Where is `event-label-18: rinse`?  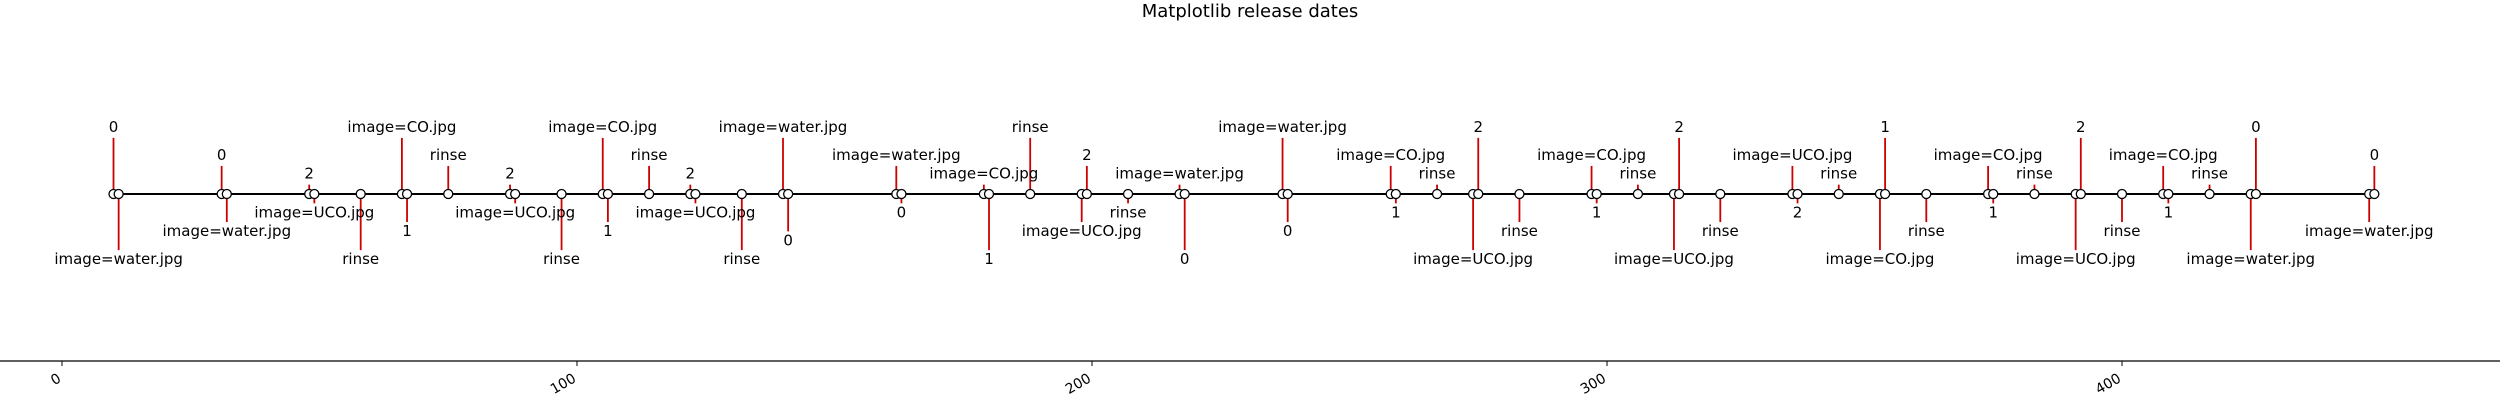
event-label-18: rinse is located at coordinates (741, 259).